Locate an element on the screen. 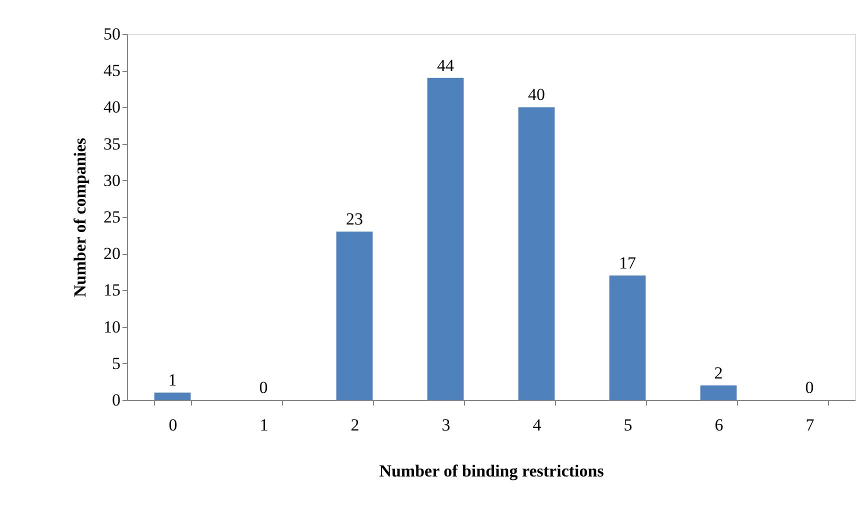  x-tick-label: 1 is located at coordinates (264, 425).